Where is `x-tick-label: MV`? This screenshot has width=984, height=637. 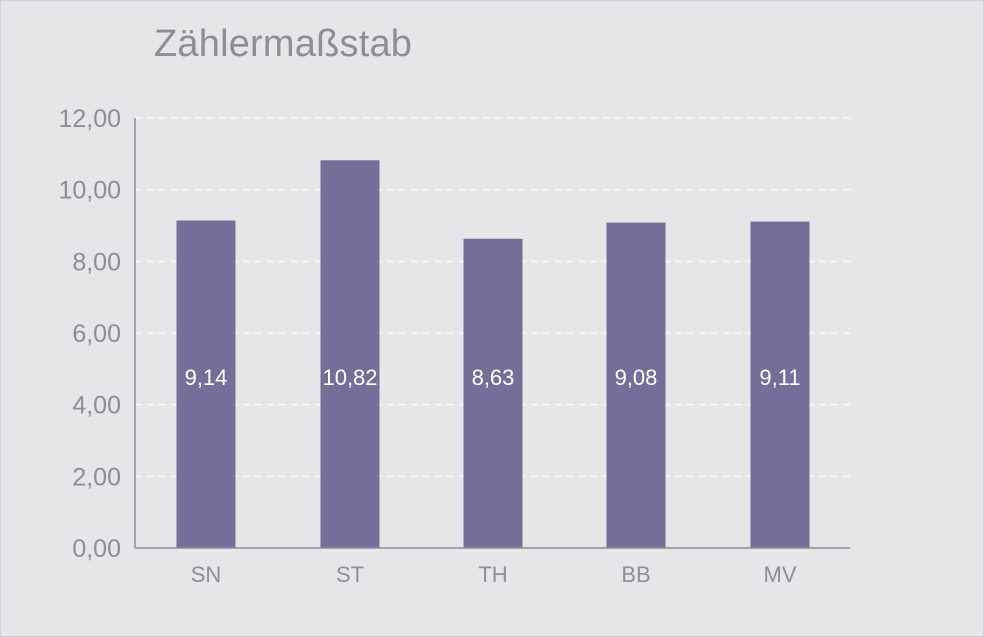 x-tick-label: MV is located at coordinates (780, 574).